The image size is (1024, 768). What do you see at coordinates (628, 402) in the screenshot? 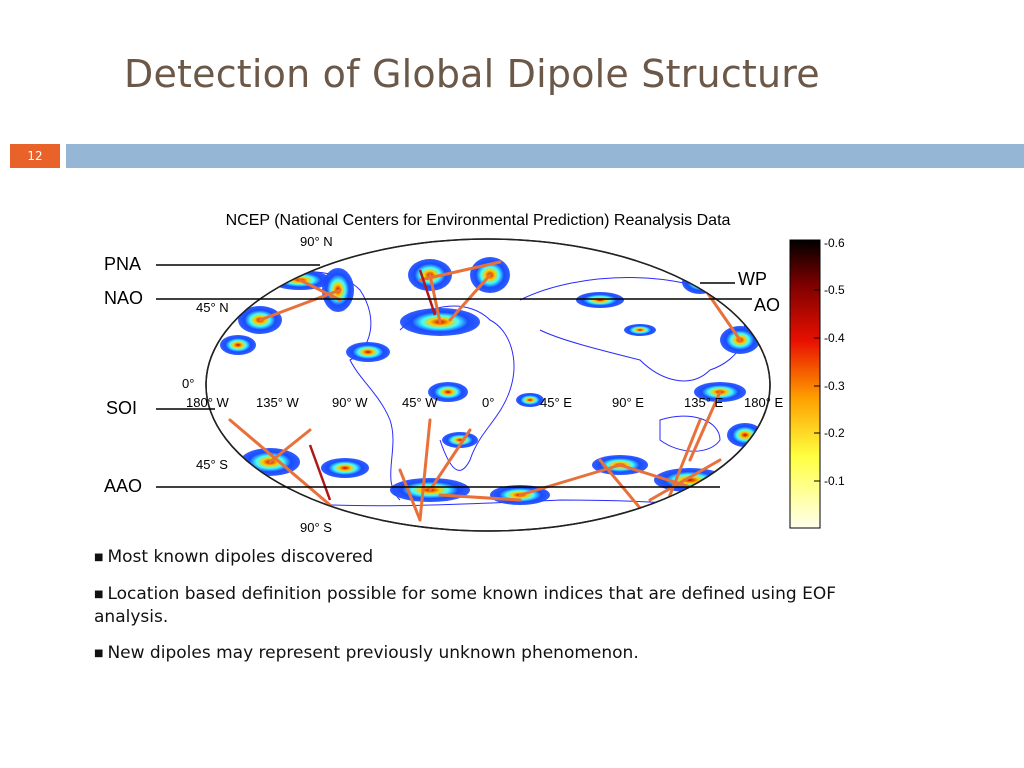
I see `lon-label: 90° E` at bounding box center [628, 402].